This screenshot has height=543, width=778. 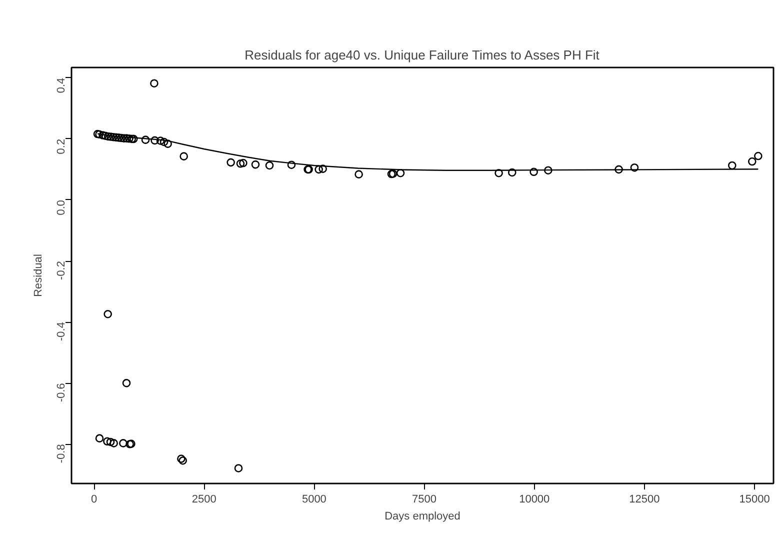 I want to click on x-tick-label: 15000, so click(x=754, y=500).